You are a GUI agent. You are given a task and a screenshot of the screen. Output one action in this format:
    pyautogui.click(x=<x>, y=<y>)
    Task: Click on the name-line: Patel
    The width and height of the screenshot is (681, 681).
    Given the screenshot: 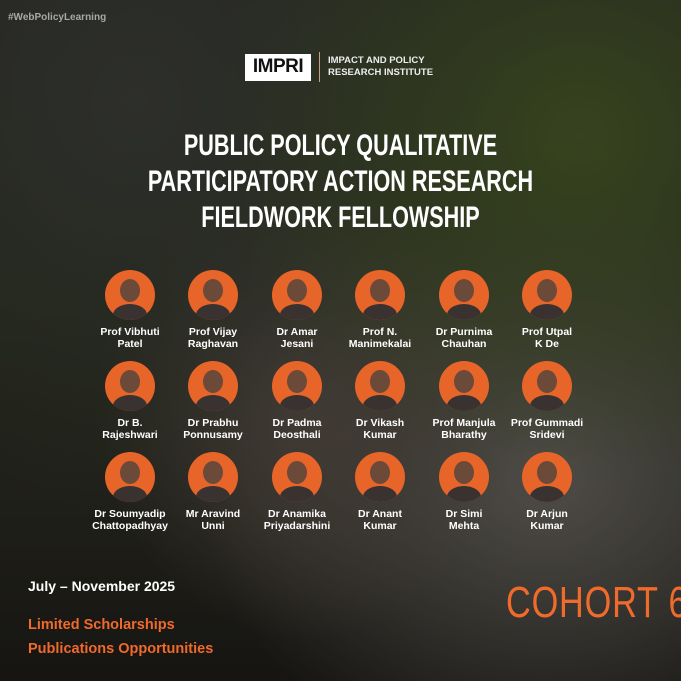 What is the action you would take?
    pyautogui.click(x=130, y=344)
    